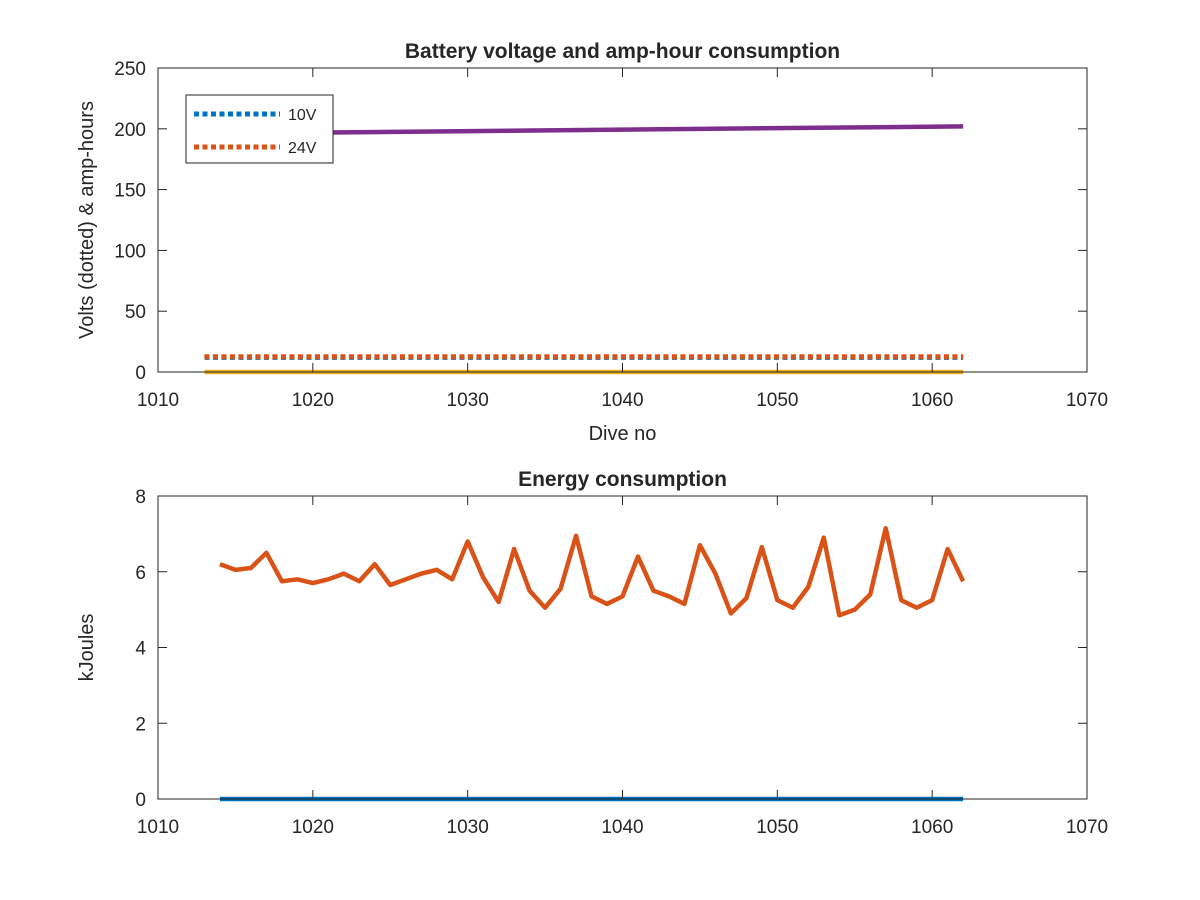 The image size is (1200, 900). Describe the element at coordinates (130, 191) in the screenshot. I see `y-tick-label: 150` at that location.